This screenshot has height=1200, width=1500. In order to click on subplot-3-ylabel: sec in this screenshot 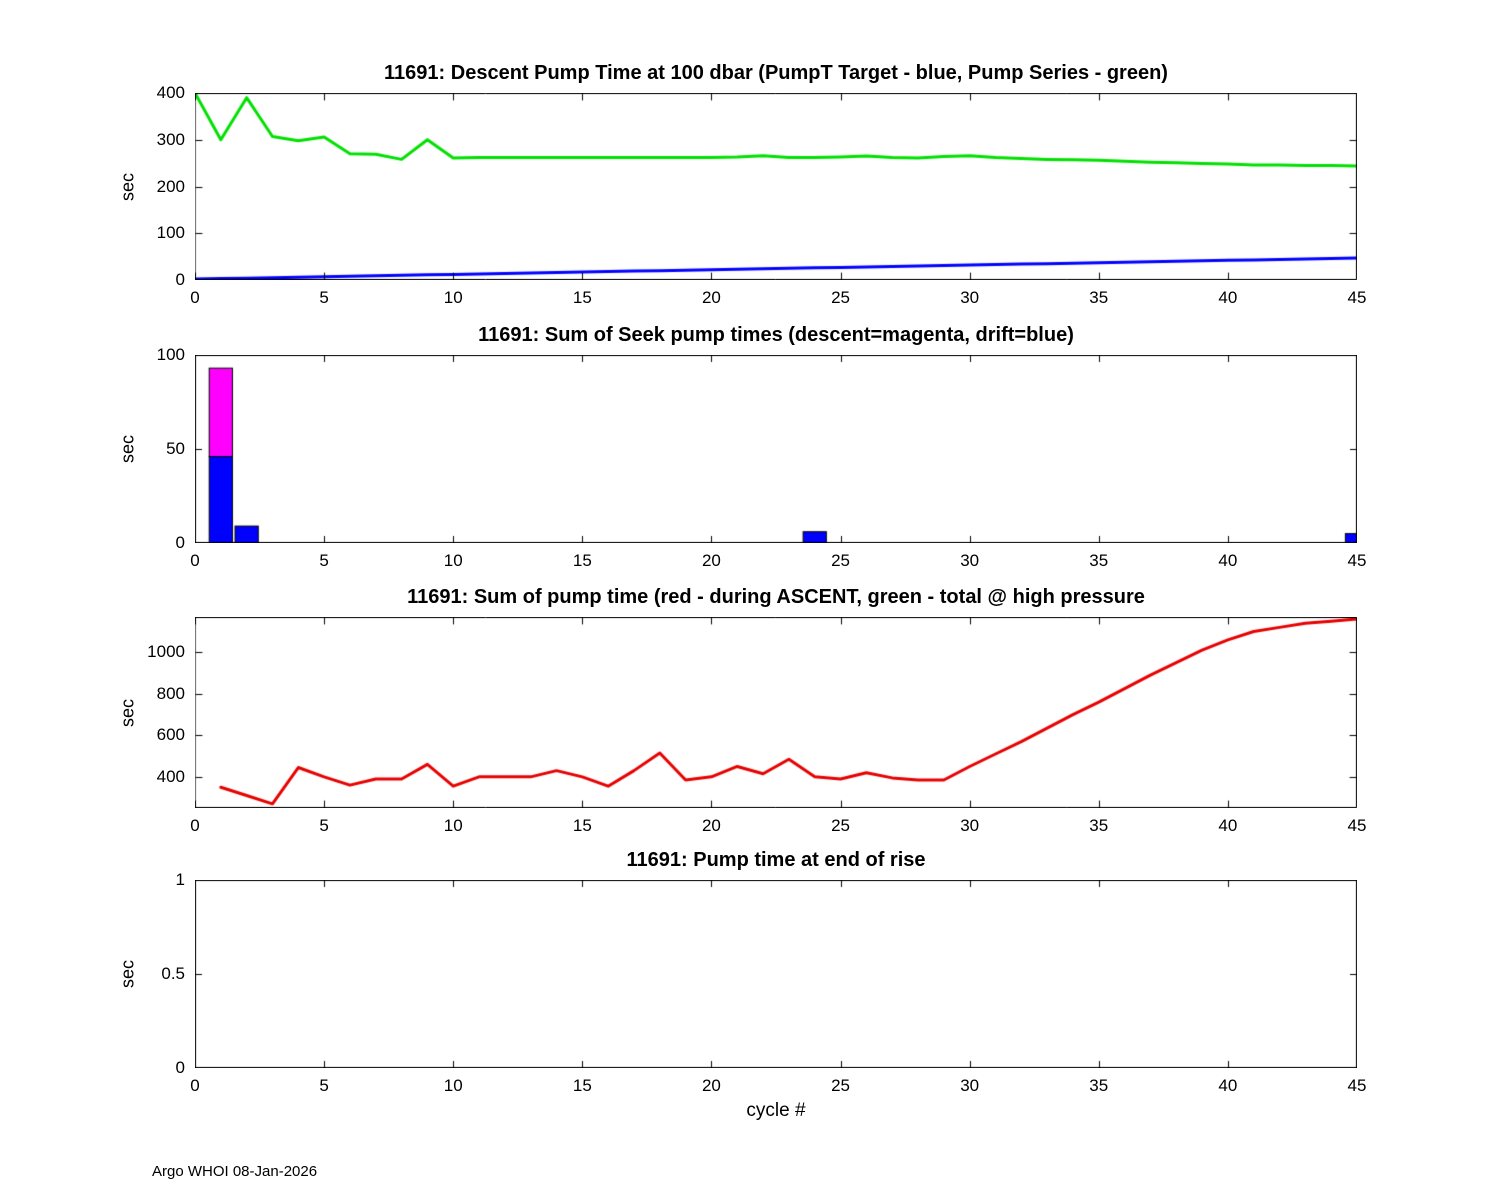, I will do `click(127, 712)`.